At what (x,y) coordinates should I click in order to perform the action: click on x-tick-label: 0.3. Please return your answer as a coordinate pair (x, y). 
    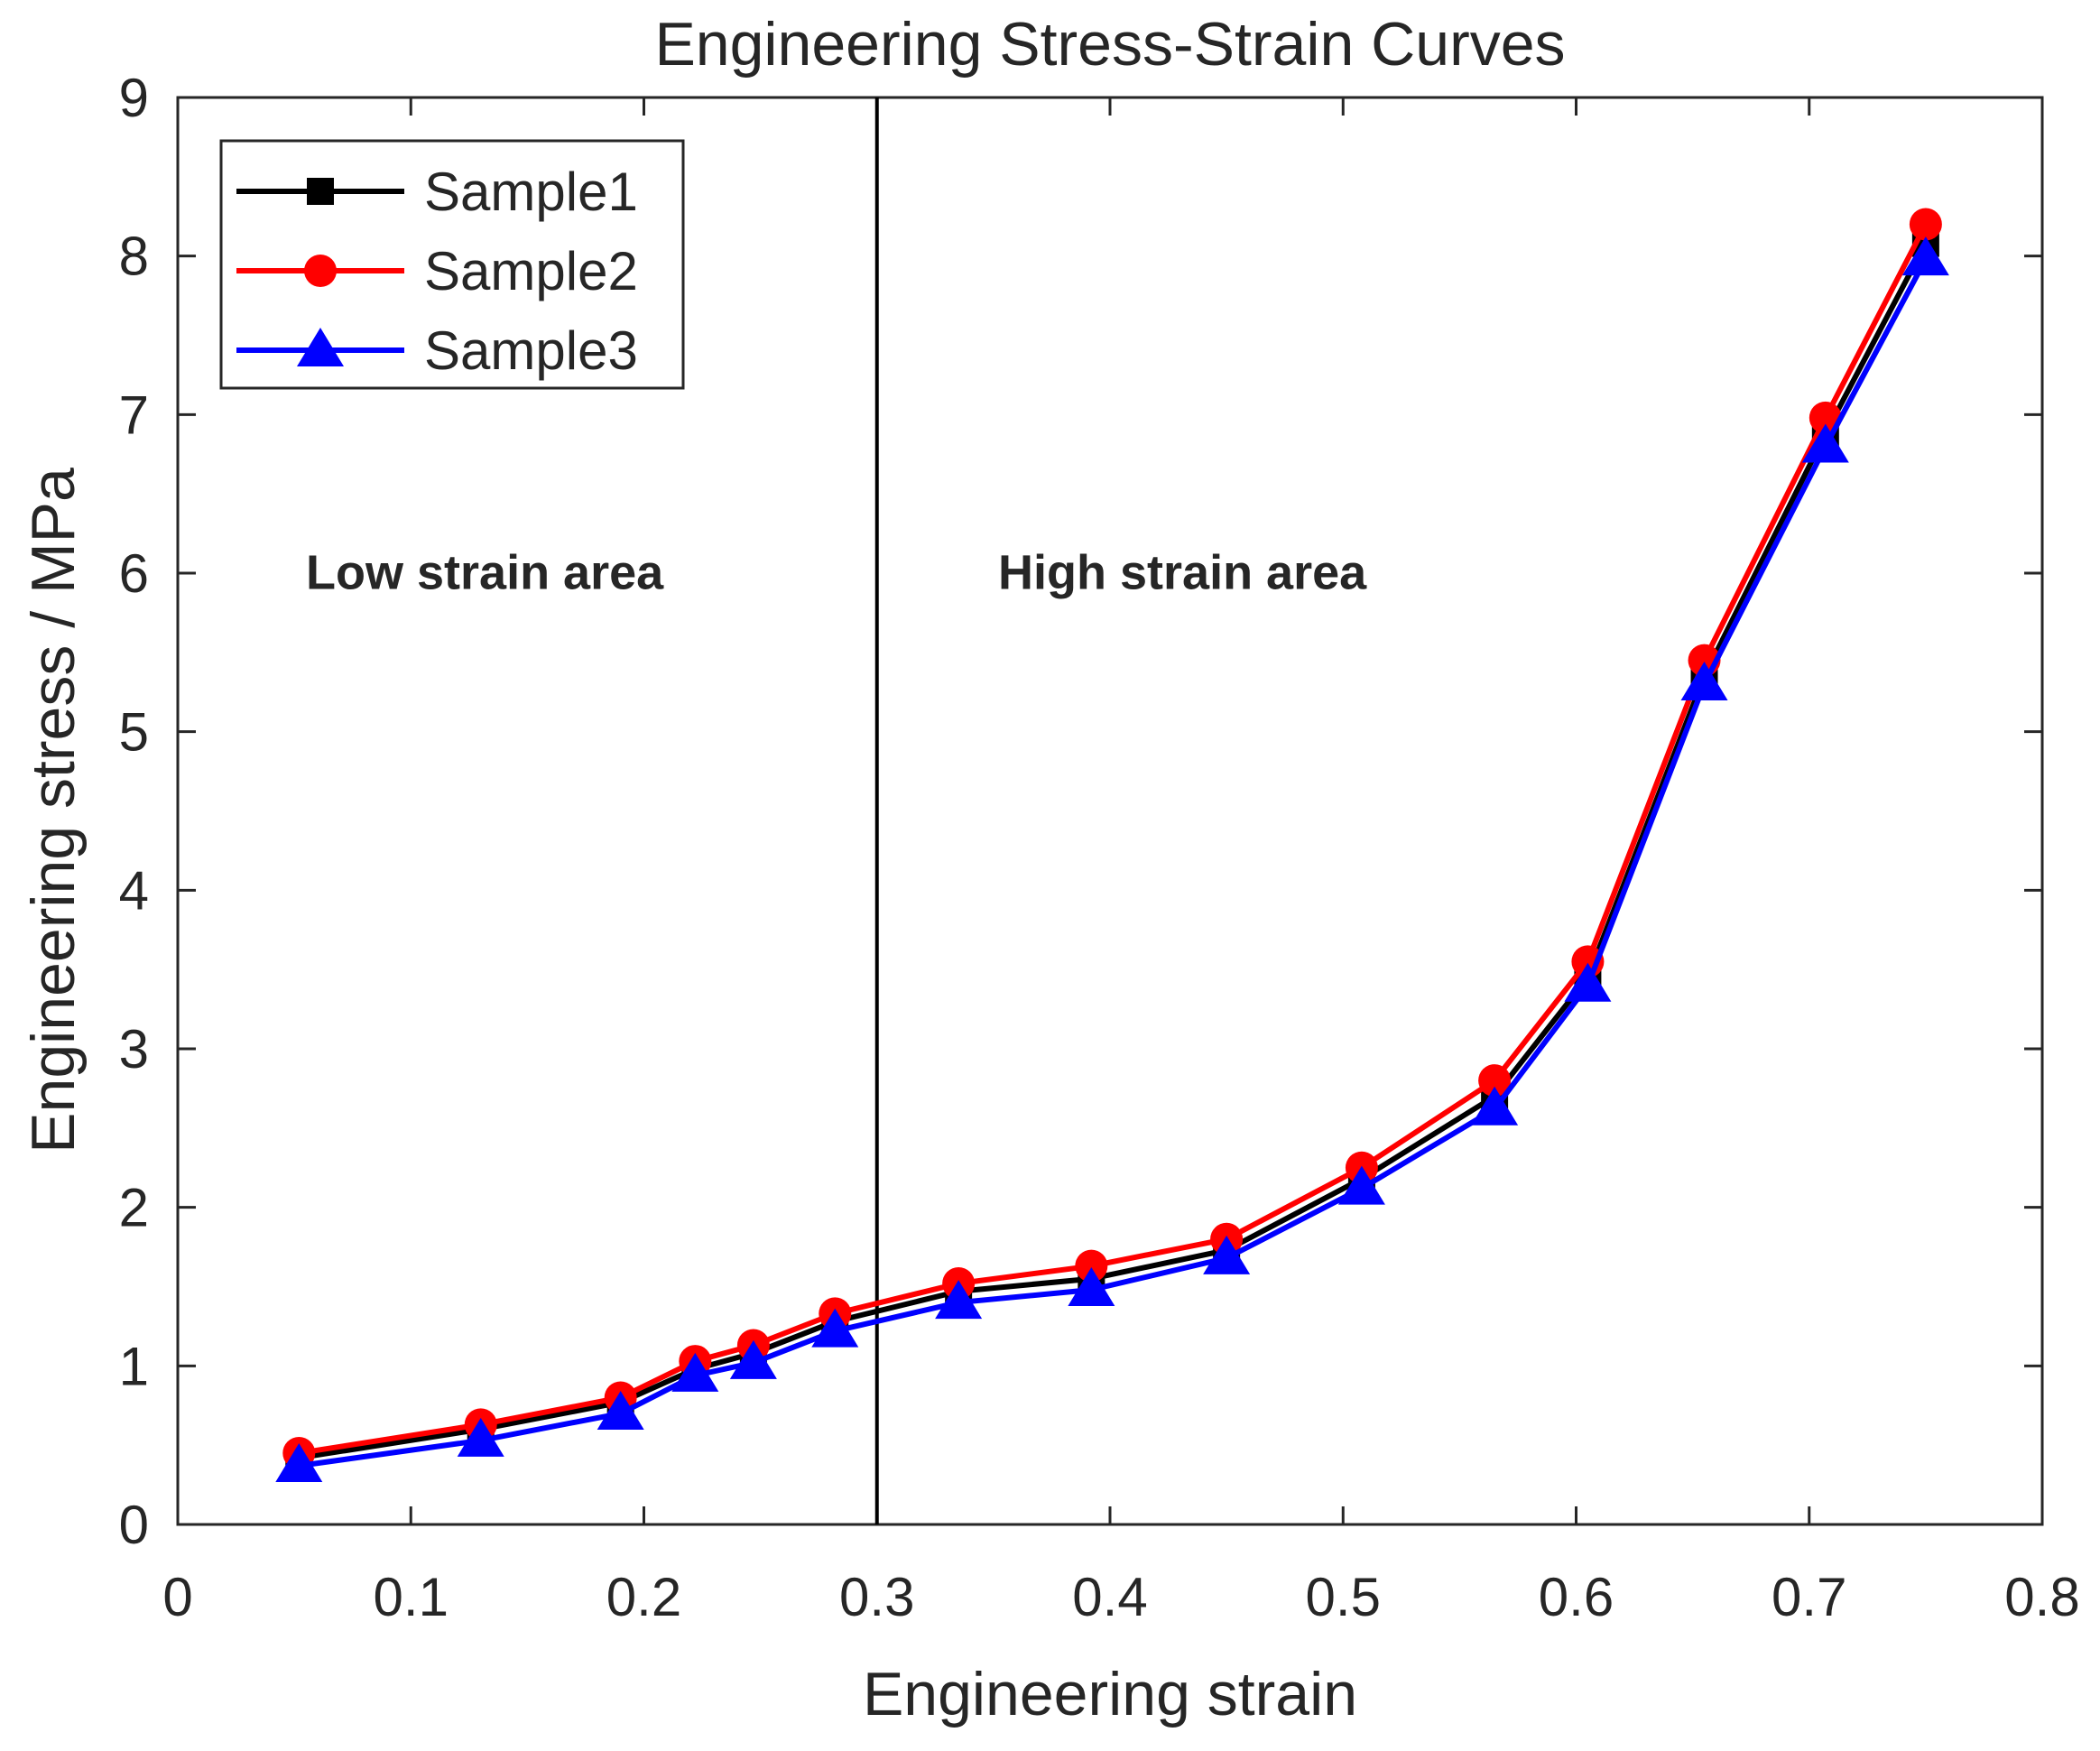
    Looking at the image, I should click on (876, 1597).